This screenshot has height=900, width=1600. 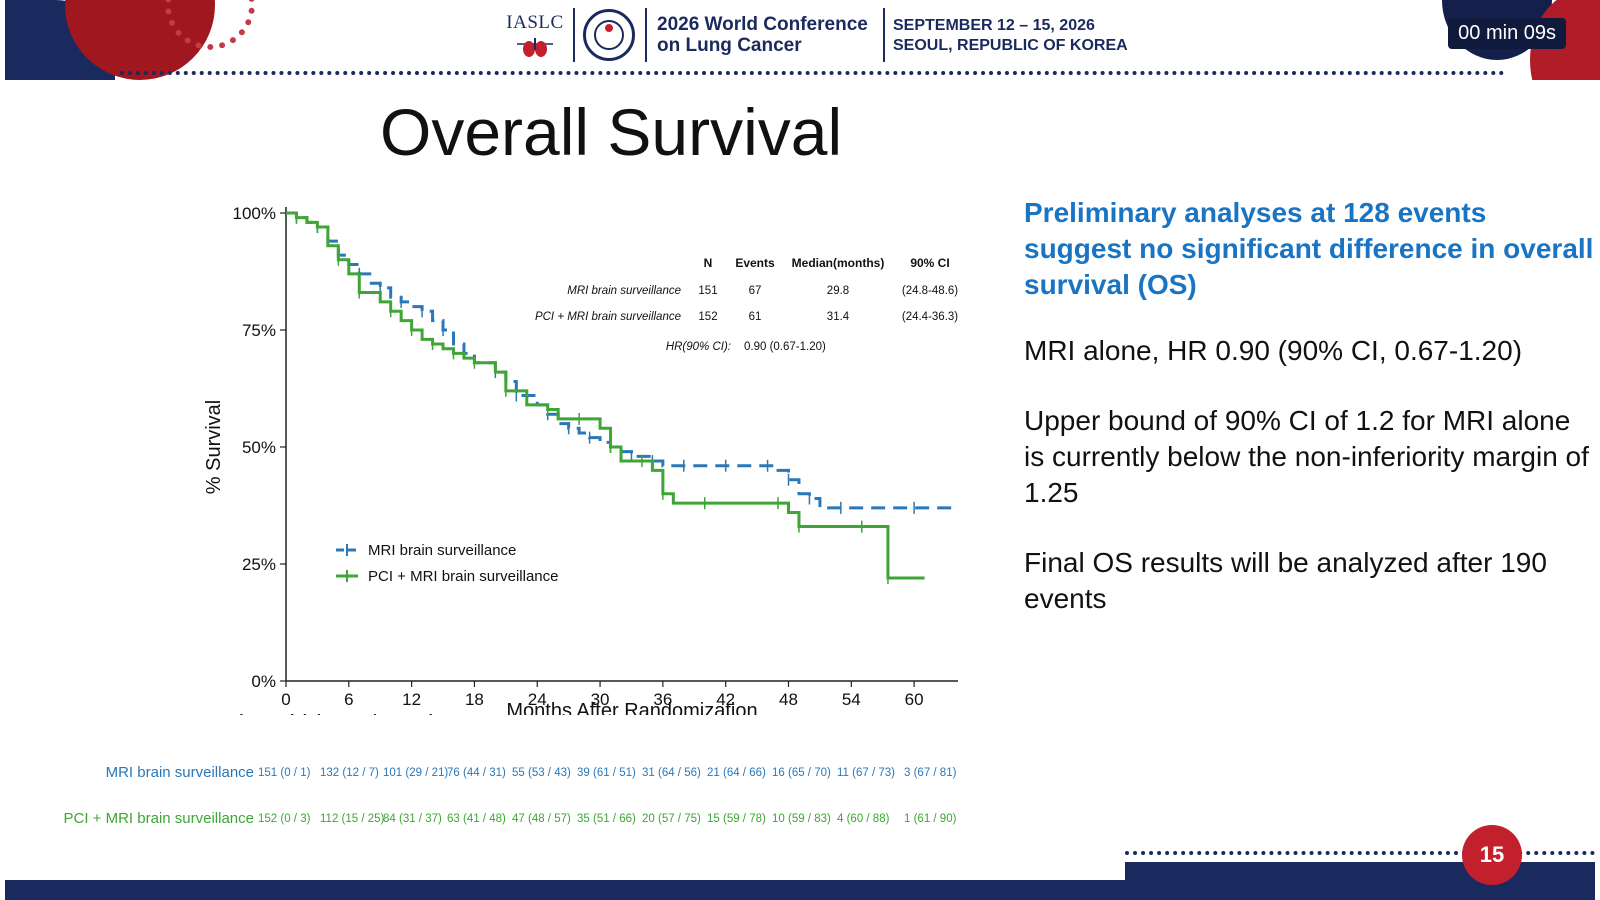 What do you see at coordinates (352, 819) in the screenshot?
I see `risk-table-cell: 112 (15 / 25)` at bounding box center [352, 819].